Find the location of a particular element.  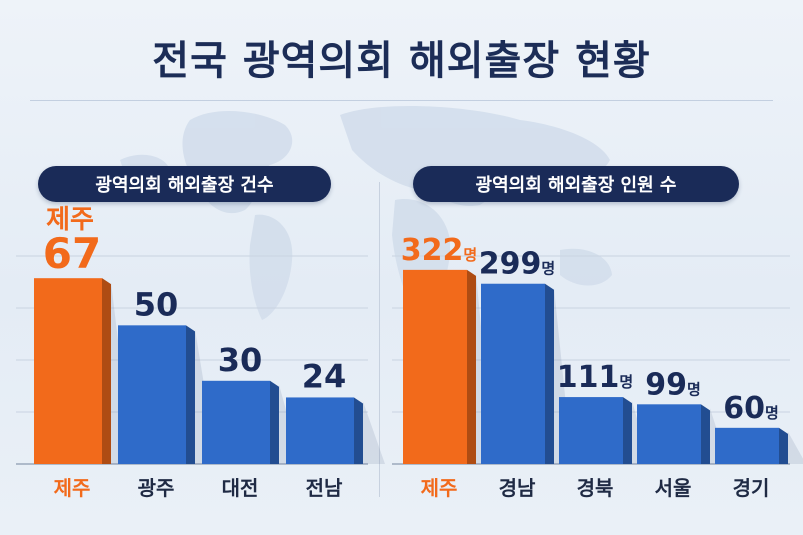

value-label: 299명 is located at coordinates (517, 264).